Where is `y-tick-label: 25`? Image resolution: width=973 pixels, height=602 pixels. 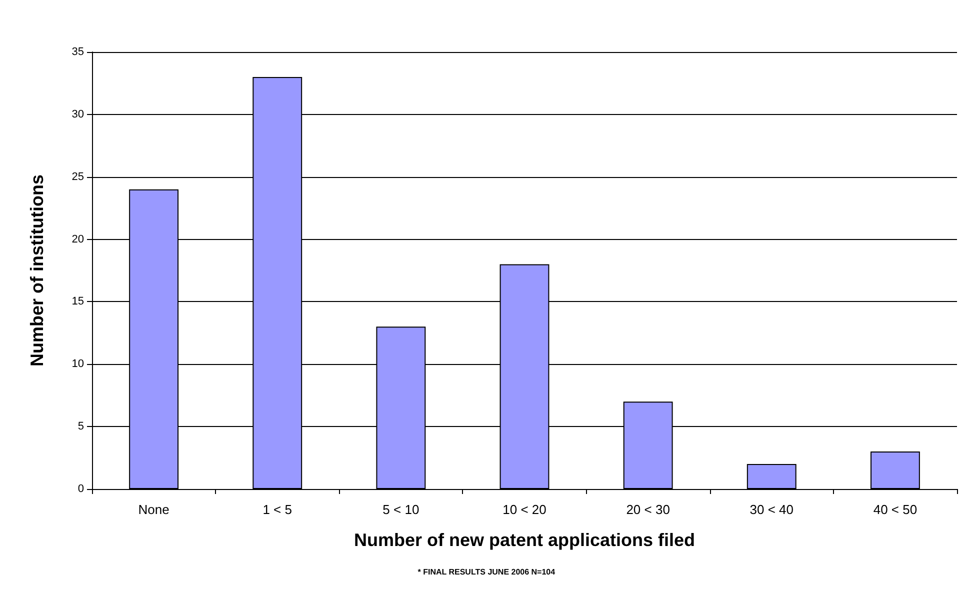 y-tick-label: 25 is located at coordinates (78, 176).